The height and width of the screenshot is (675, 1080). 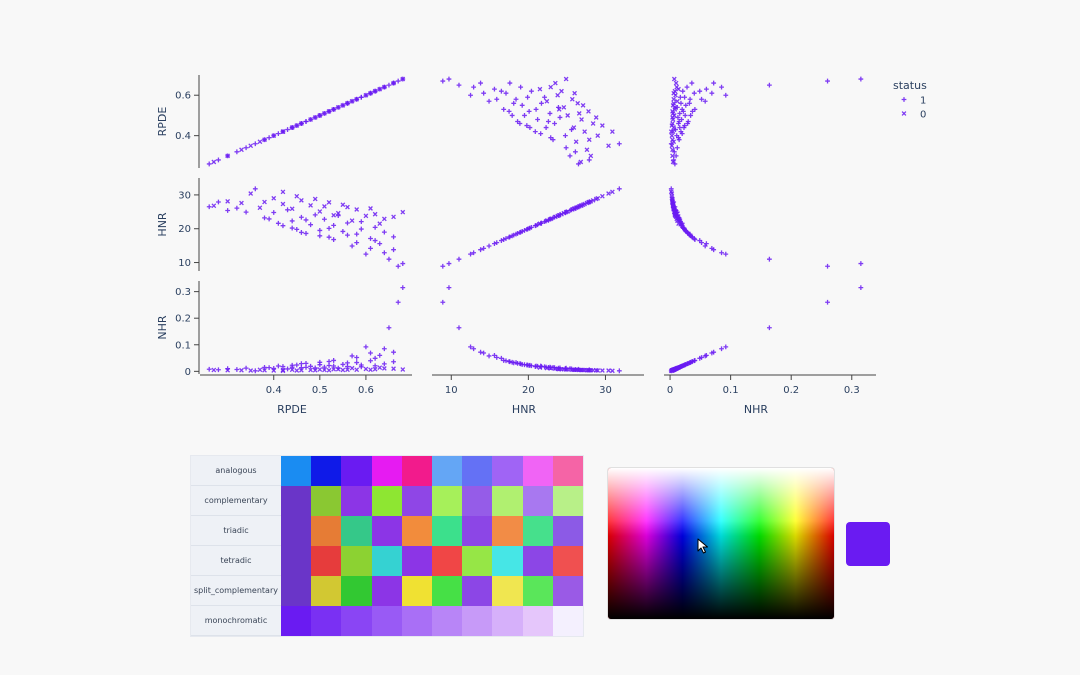 I want to click on x-tick-label-NHR: 0.1, so click(x=731, y=390).